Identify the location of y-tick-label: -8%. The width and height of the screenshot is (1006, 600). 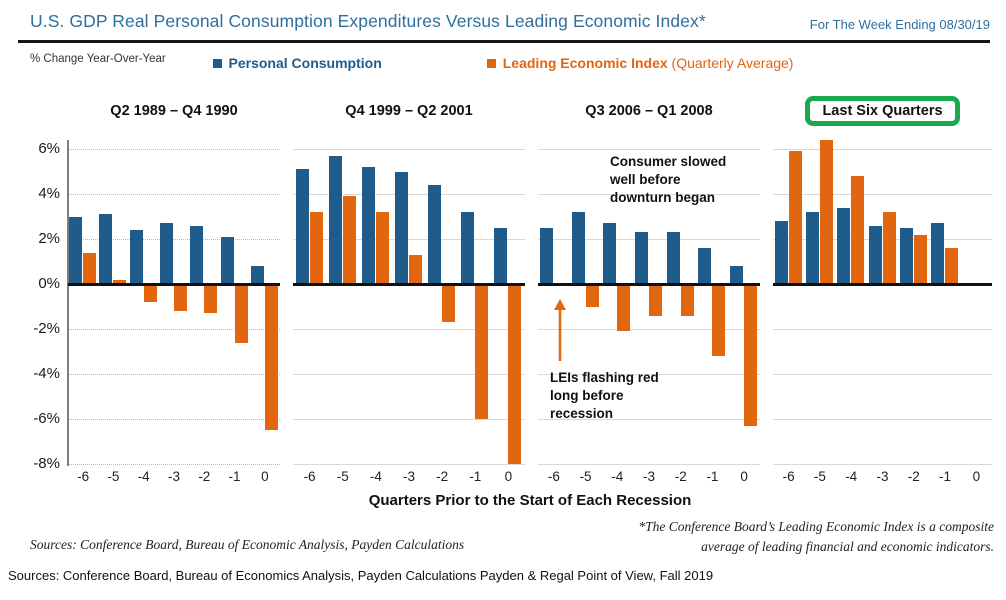
(46, 463).